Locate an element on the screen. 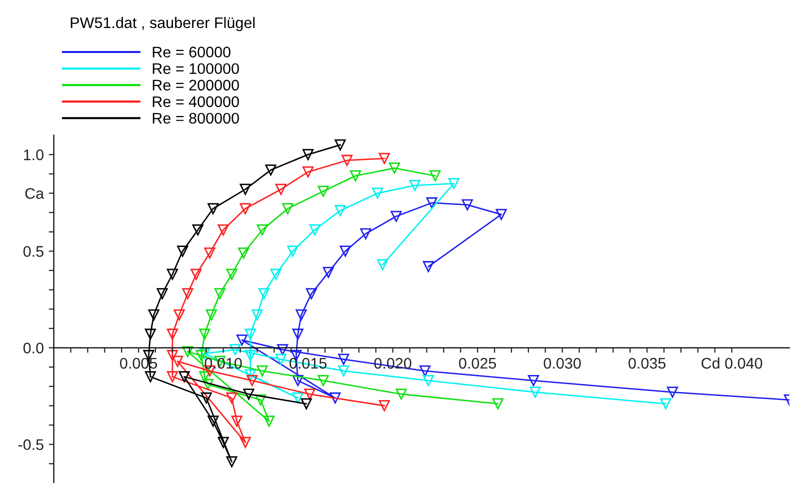 This screenshot has height=483, width=791. y-tick-label: -0.5 is located at coordinates (31, 444).